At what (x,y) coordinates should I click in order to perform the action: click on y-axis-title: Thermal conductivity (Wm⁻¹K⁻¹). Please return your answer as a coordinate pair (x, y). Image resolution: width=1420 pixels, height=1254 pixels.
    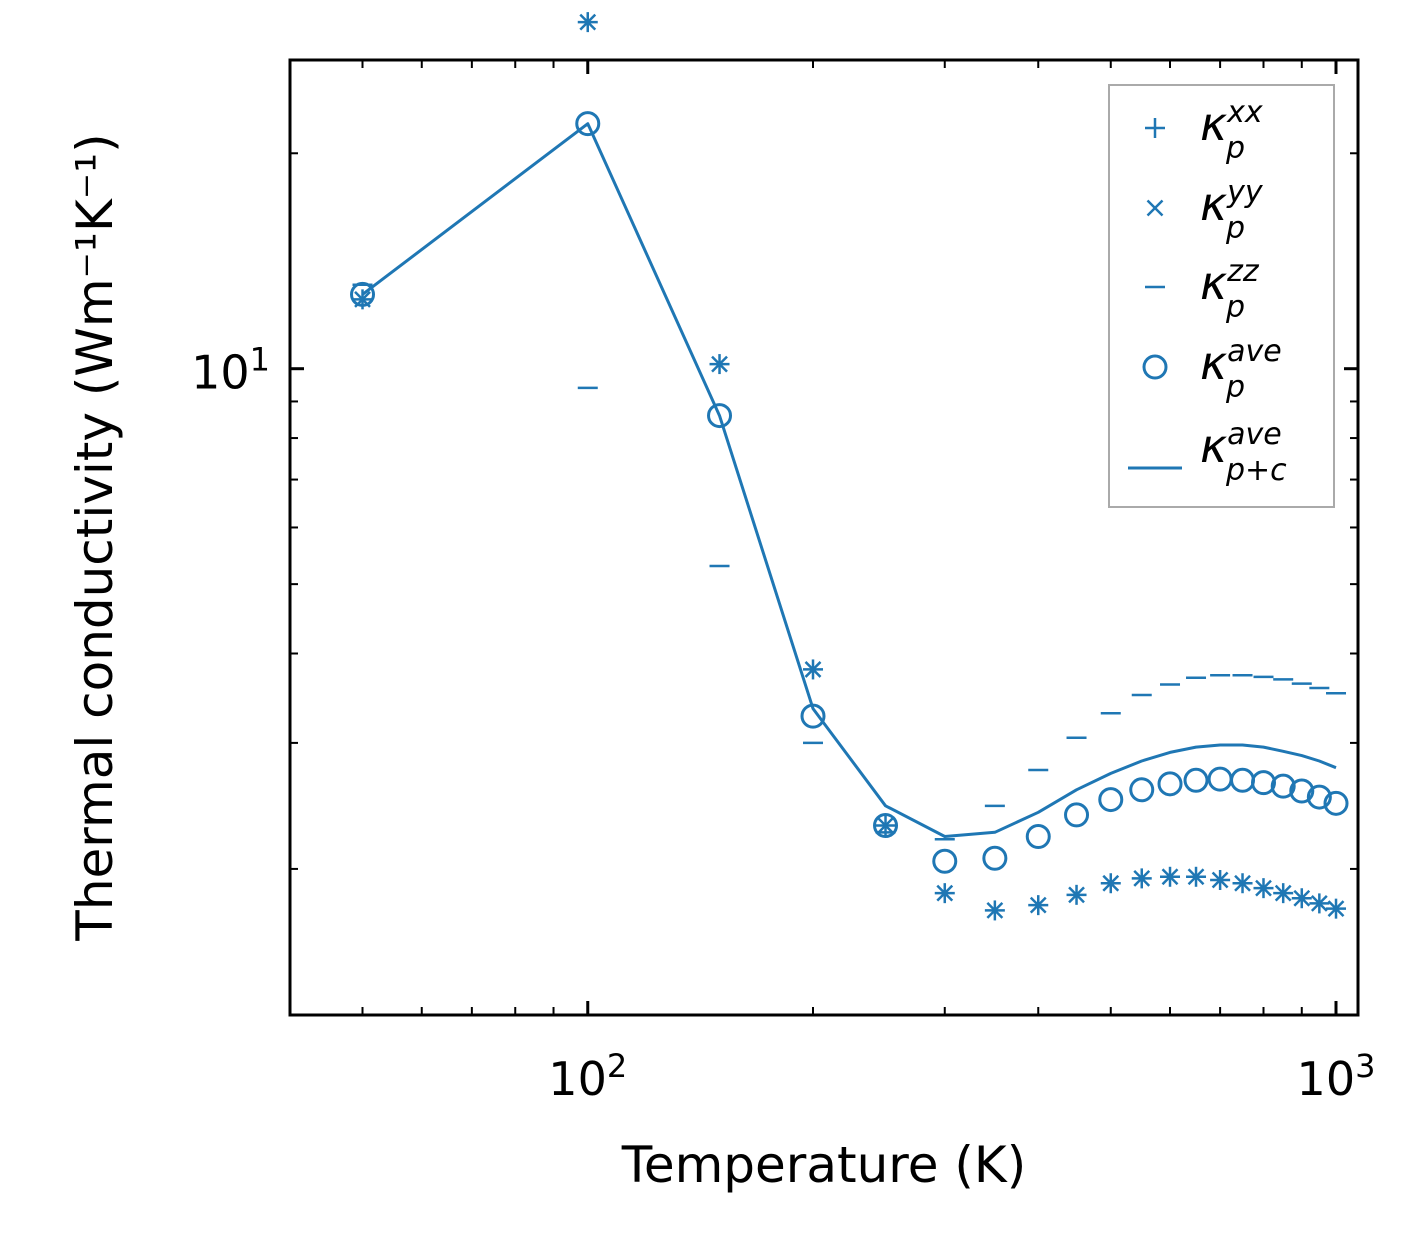
    Looking at the image, I should click on (95, 537).